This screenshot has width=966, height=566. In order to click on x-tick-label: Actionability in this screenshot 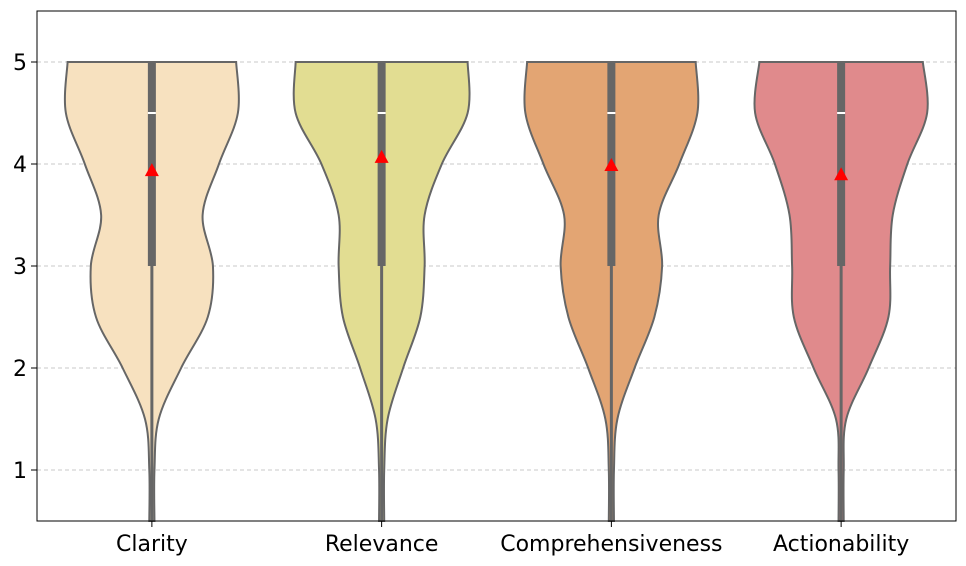, I will do `click(841, 544)`.